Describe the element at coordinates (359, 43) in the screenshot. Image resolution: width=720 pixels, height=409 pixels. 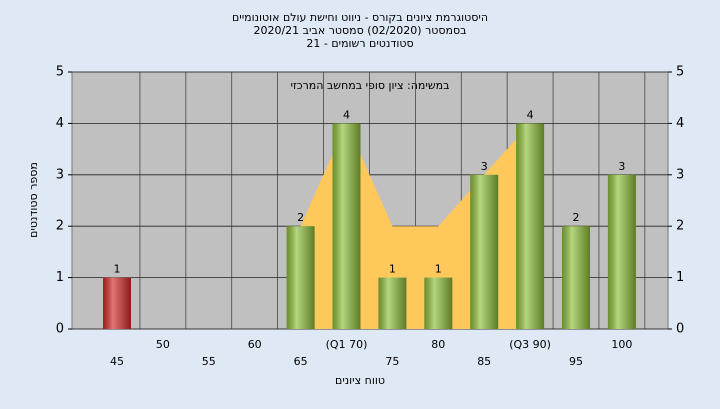
I see `chart-subtitle: סטודנטים רשומים - 21` at that location.